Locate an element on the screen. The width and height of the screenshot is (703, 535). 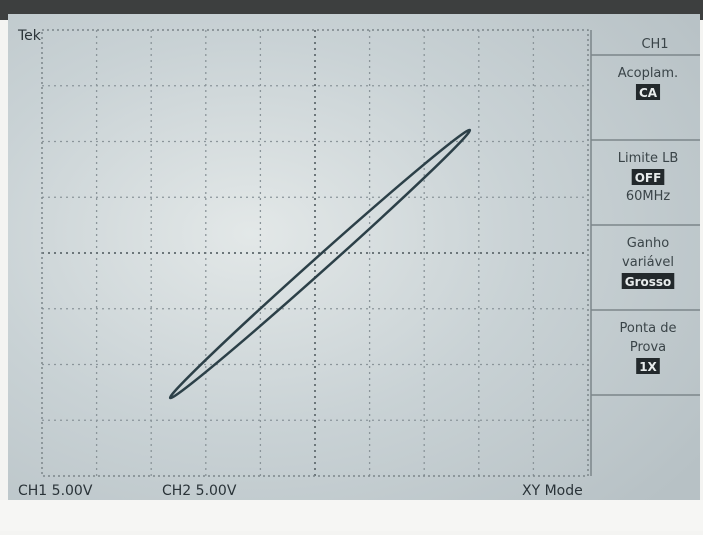
menu-label: Prova is located at coordinates (648, 347).